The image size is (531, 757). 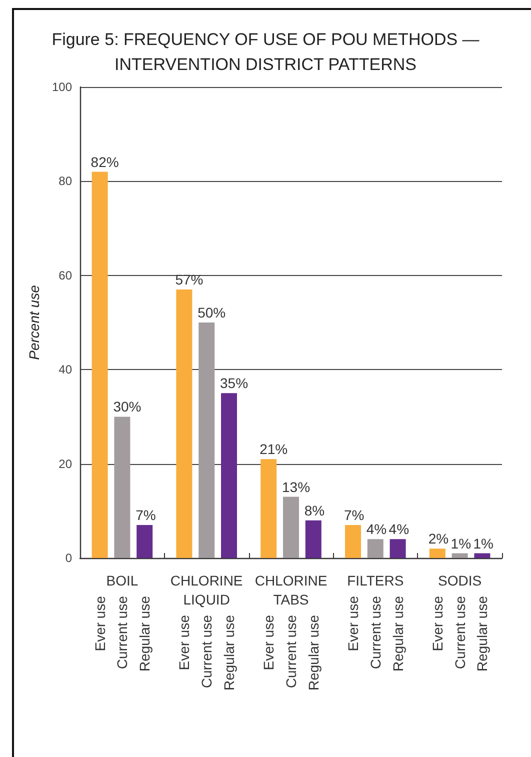 I want to click on x-tick-label: SODIS, so click(x=460, y=580).